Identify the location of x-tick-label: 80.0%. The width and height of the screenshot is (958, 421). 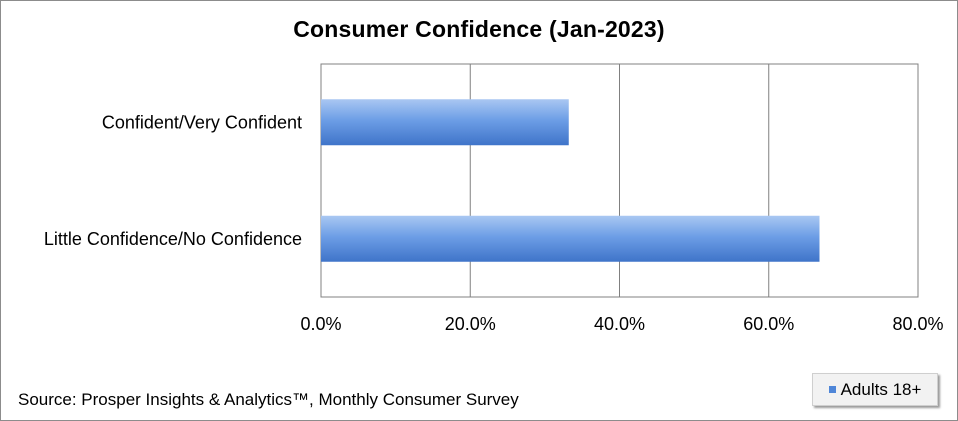
(917, 324).